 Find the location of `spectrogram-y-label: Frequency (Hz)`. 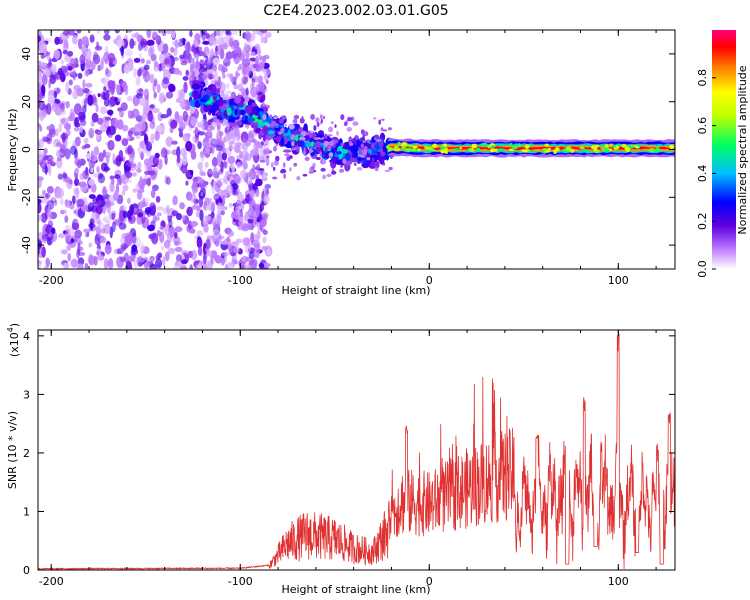

spectrogram-y-label: Frequency (Hz) is located at coordinates (12, 150).